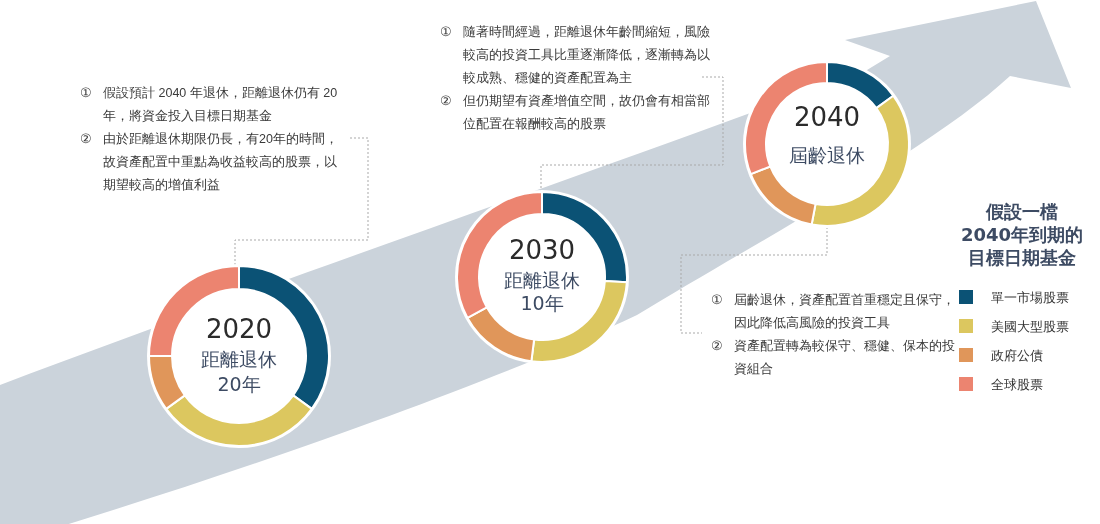 Image resolution: width=1100 pixels, height=524 pixels. Describe the element at coordinates (209, 104) in the screenshot. I see `text: ① 假設預計 2040 年退休，距離退休仍有 20 年，將資金投入目標日期基金` at that location.